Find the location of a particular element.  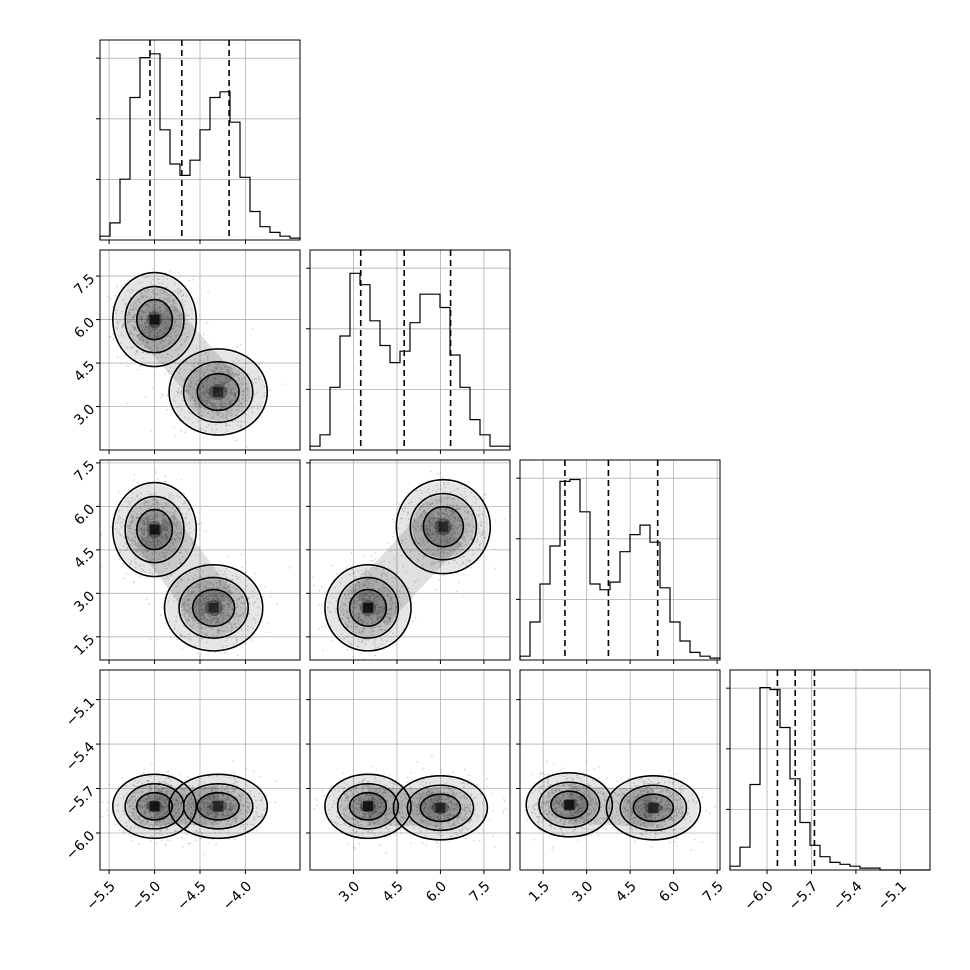

x-tick-label: −5.4 is located at coordinates (847, 895).